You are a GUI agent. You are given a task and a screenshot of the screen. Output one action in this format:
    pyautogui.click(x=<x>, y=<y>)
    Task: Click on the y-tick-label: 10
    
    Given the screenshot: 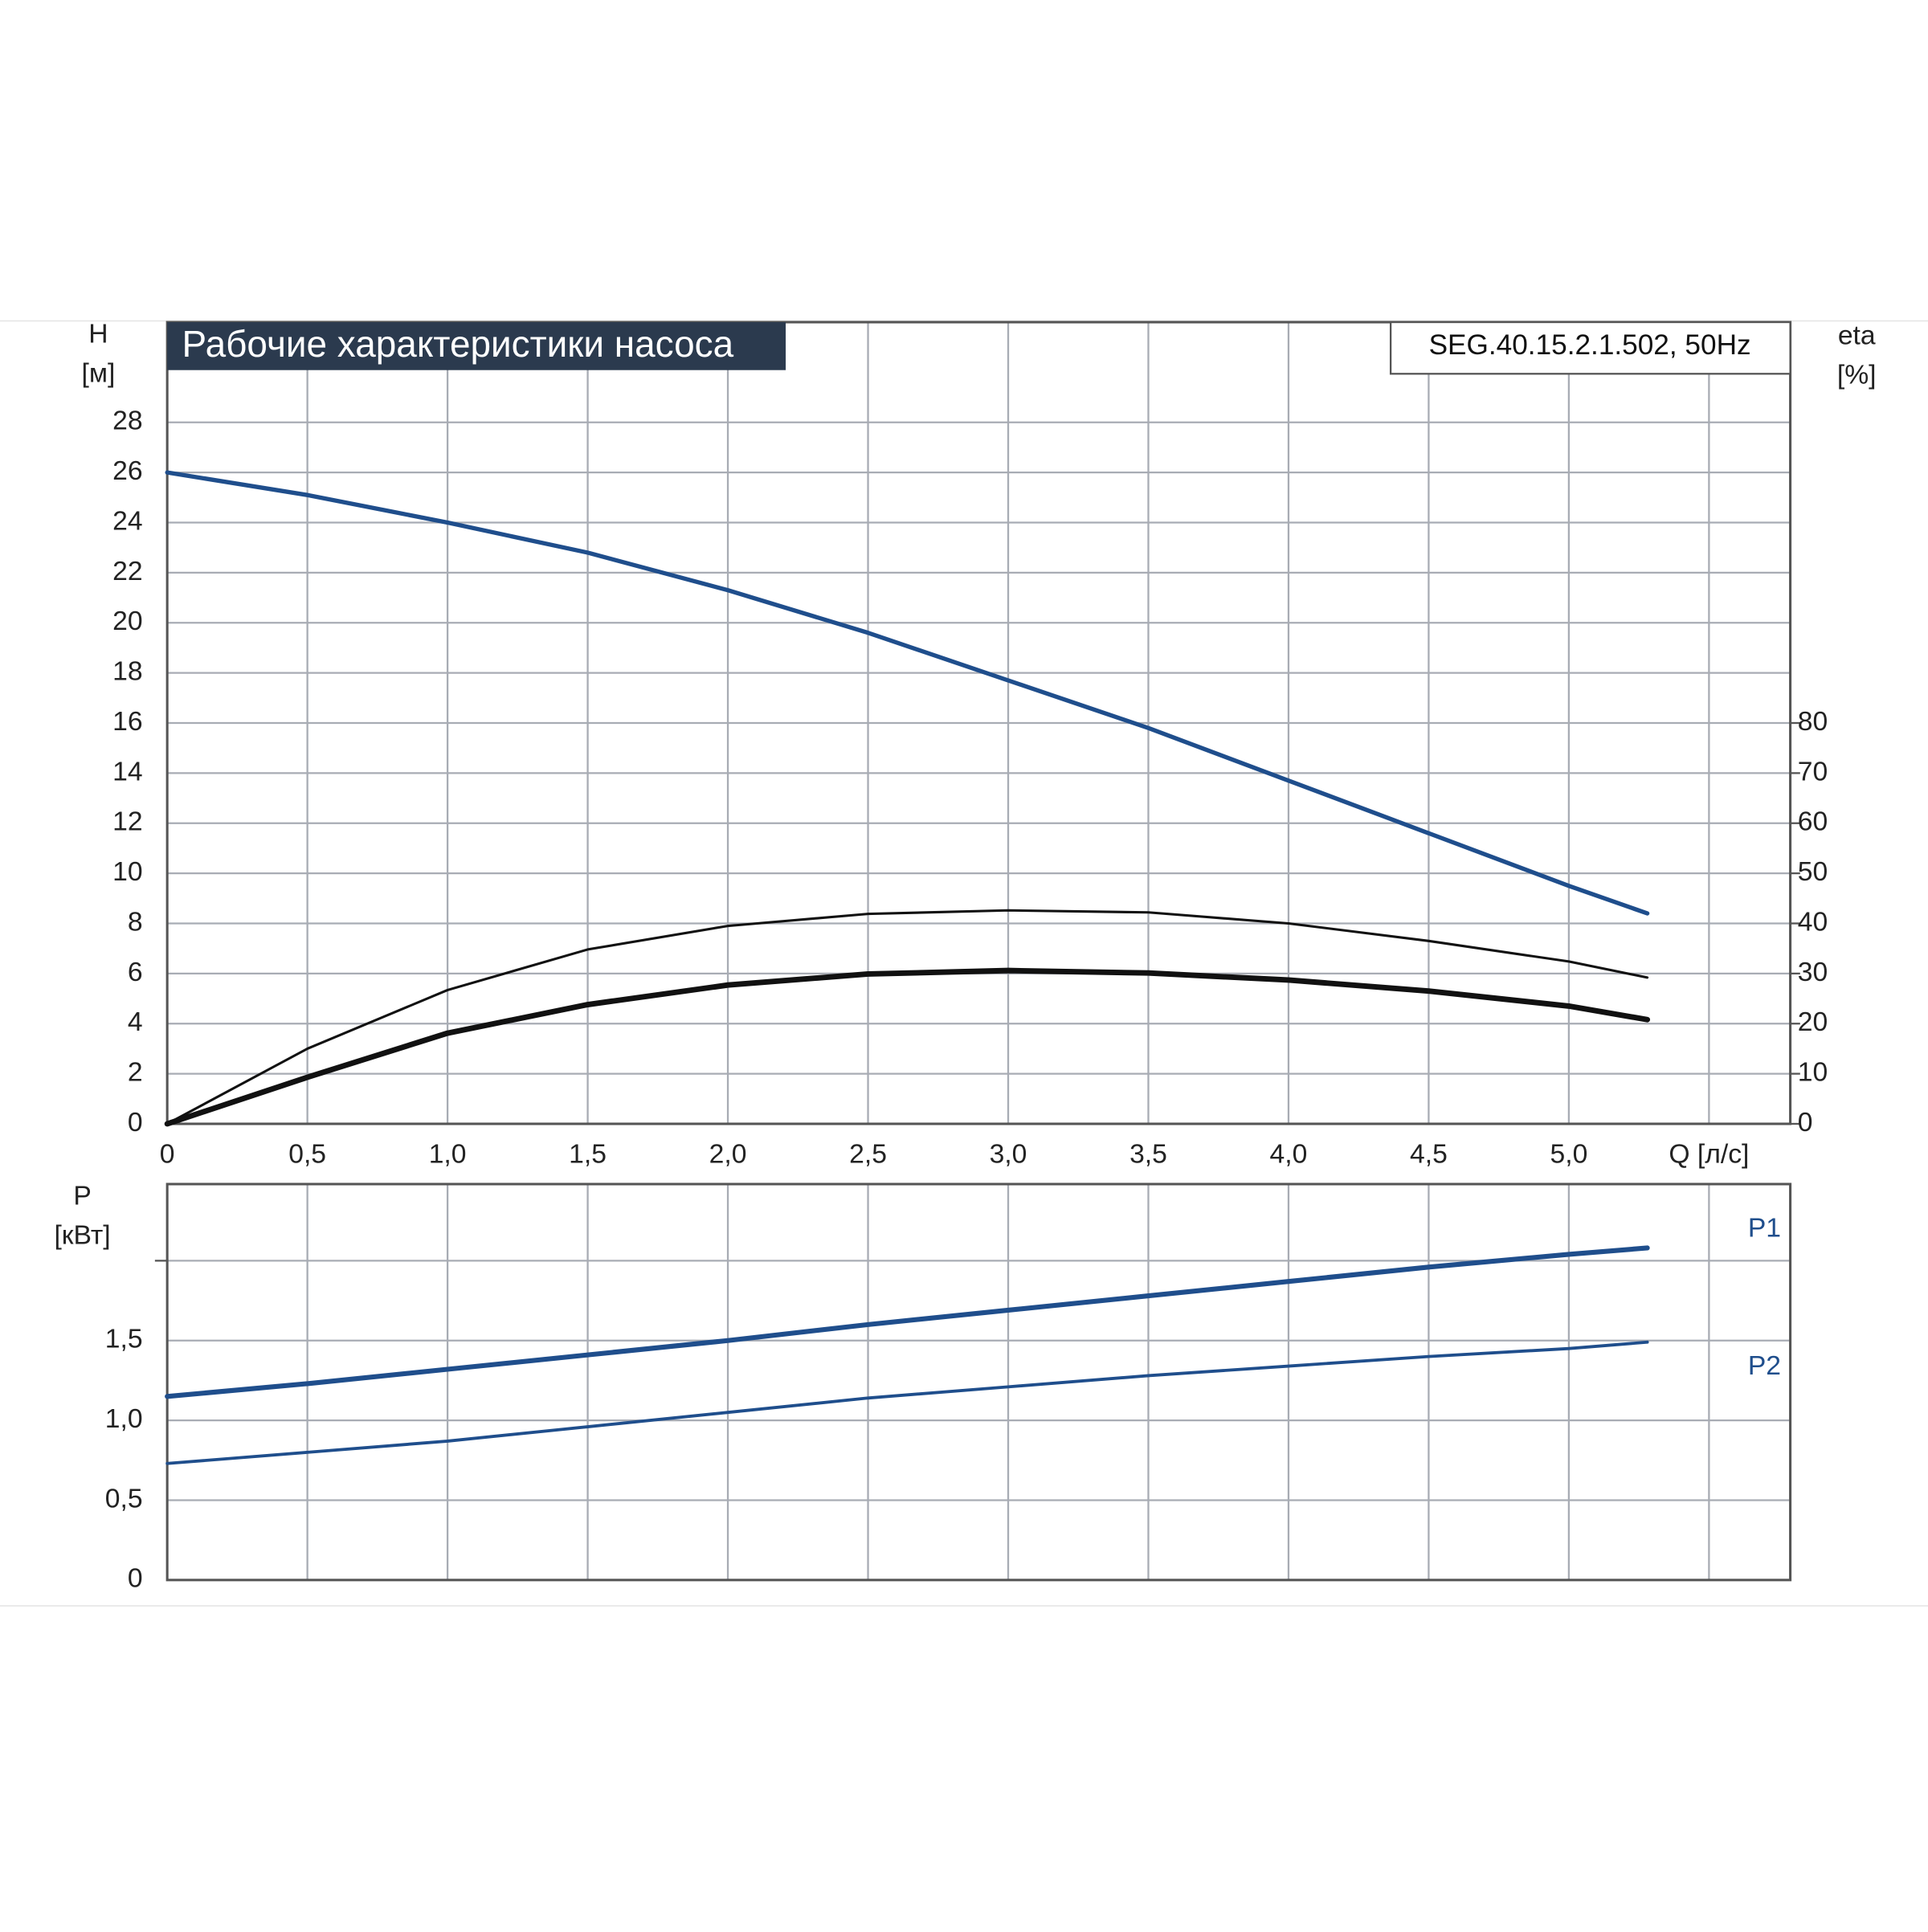 What is the action you would take?
    pyautogui.click(x=127, y=872)
    